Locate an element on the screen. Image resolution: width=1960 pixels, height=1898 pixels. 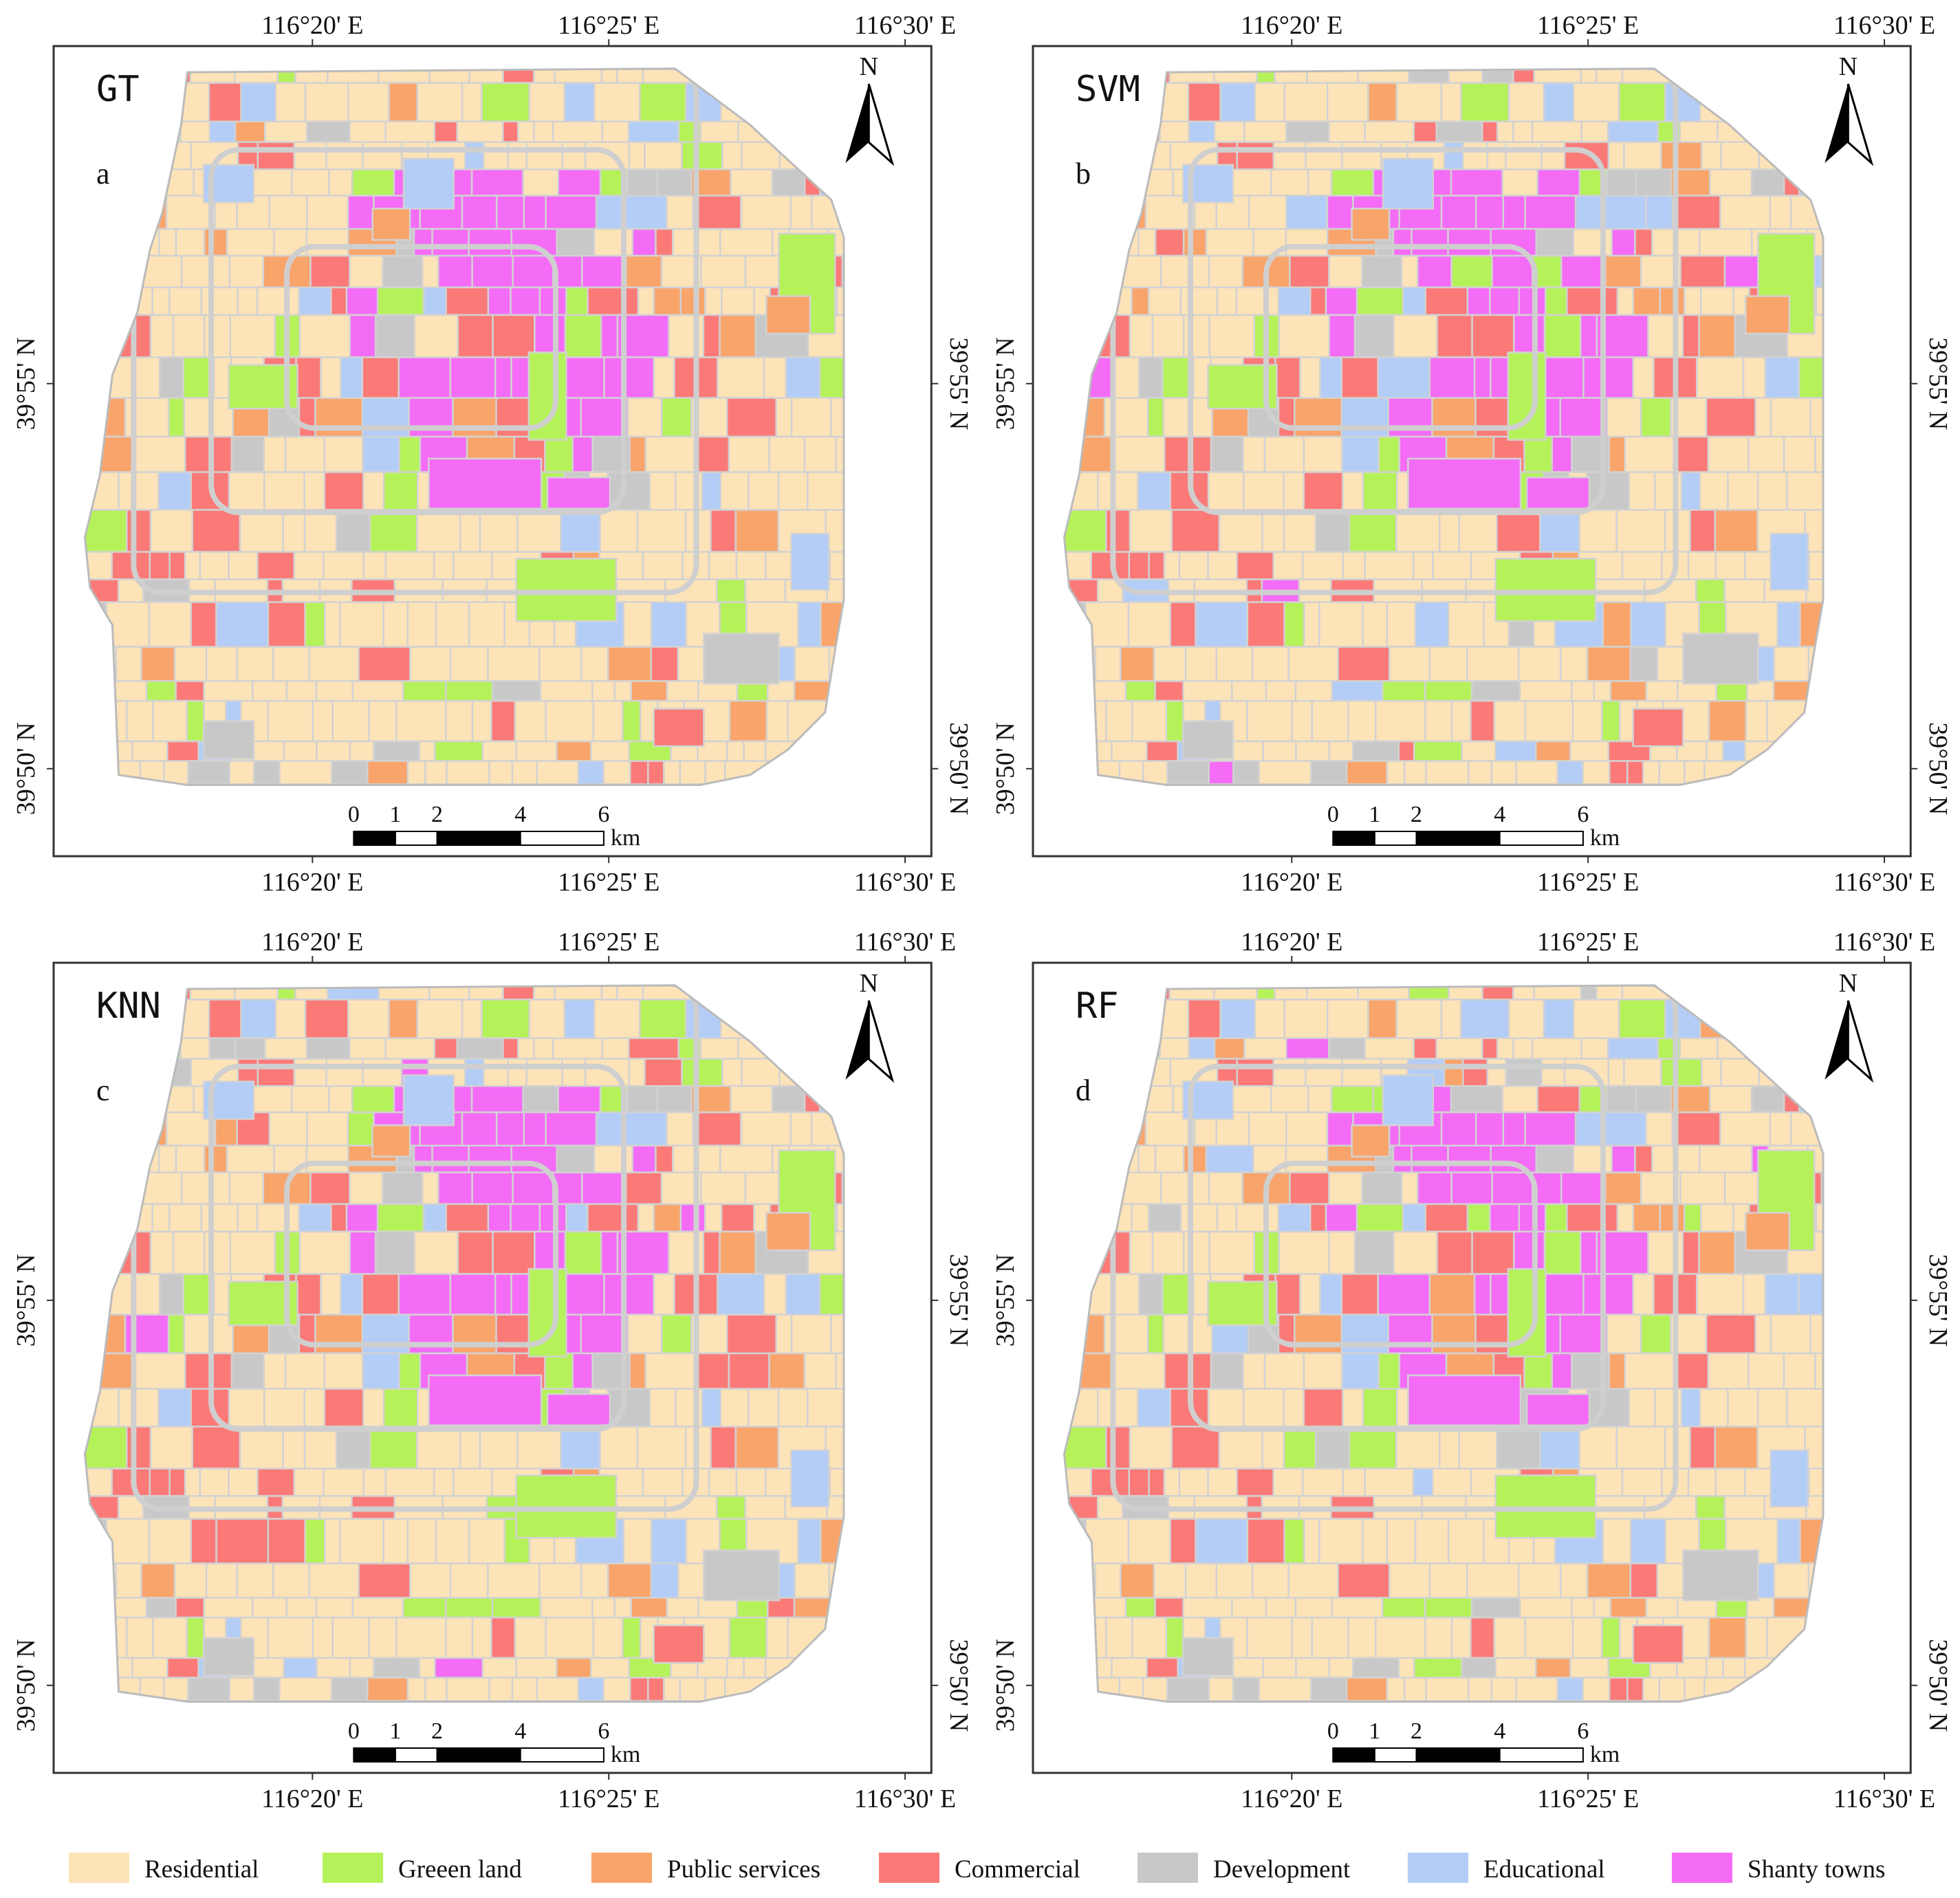
land-use-map is located at coordinates (1444, 426).